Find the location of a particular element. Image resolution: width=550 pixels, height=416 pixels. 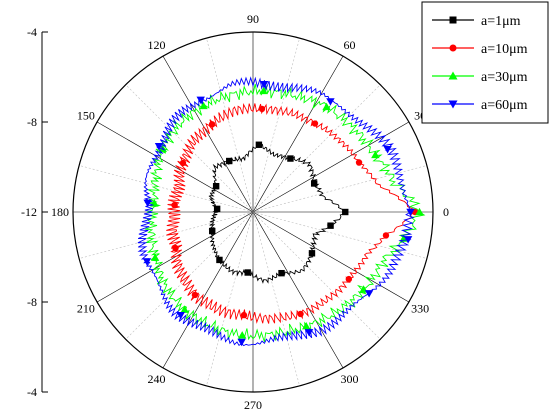

legend-box is located at coordinates (485, 62).